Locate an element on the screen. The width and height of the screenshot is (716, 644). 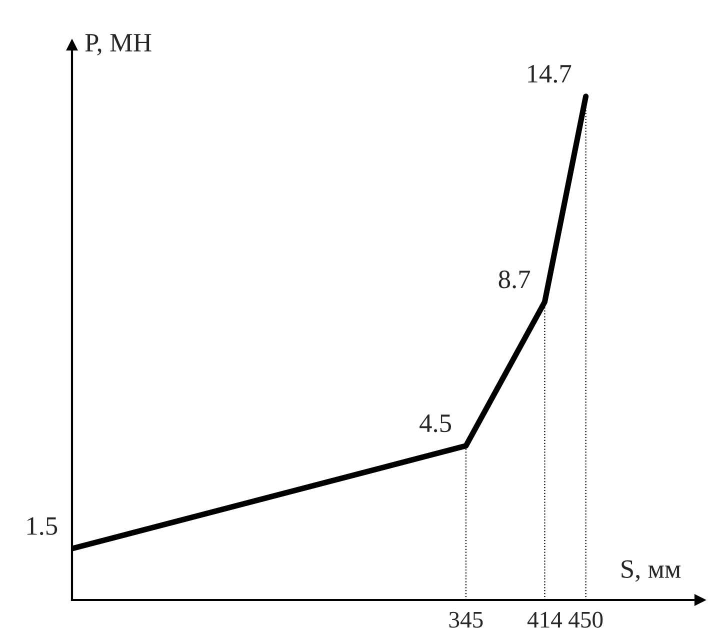
data-label: 1.5 is located at coordinates (42, 526).